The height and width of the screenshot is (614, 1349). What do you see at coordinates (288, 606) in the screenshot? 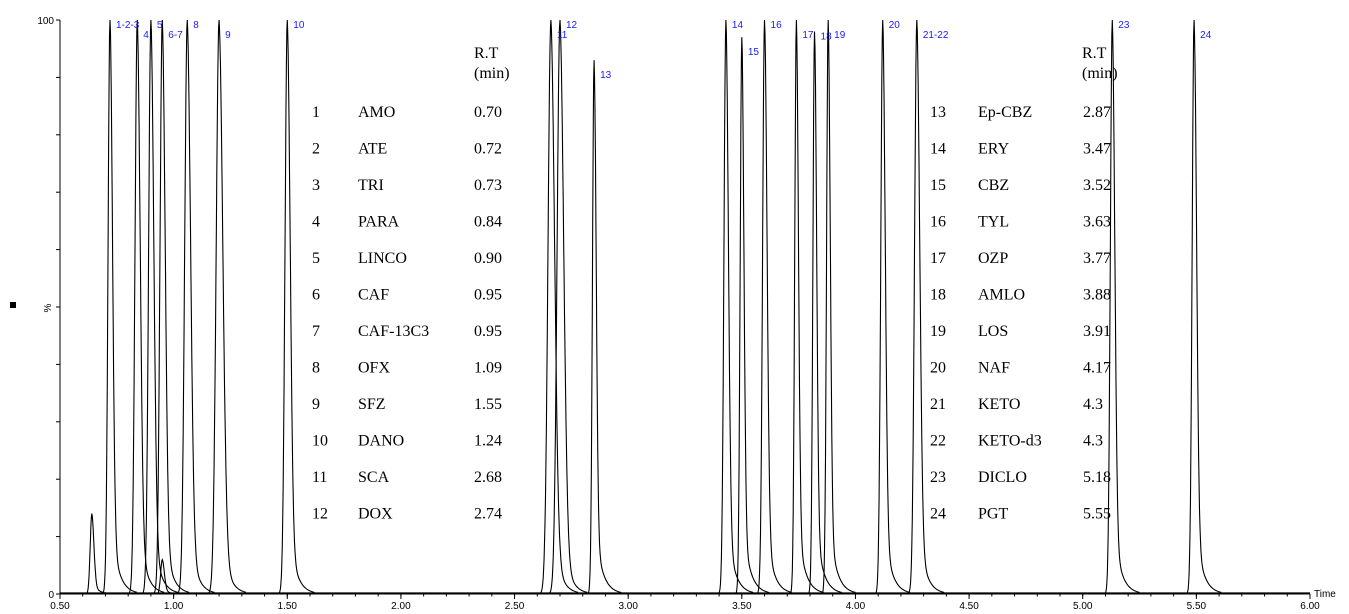
I see `x-tick-label: 1.50` at bounding box center [288, 606].